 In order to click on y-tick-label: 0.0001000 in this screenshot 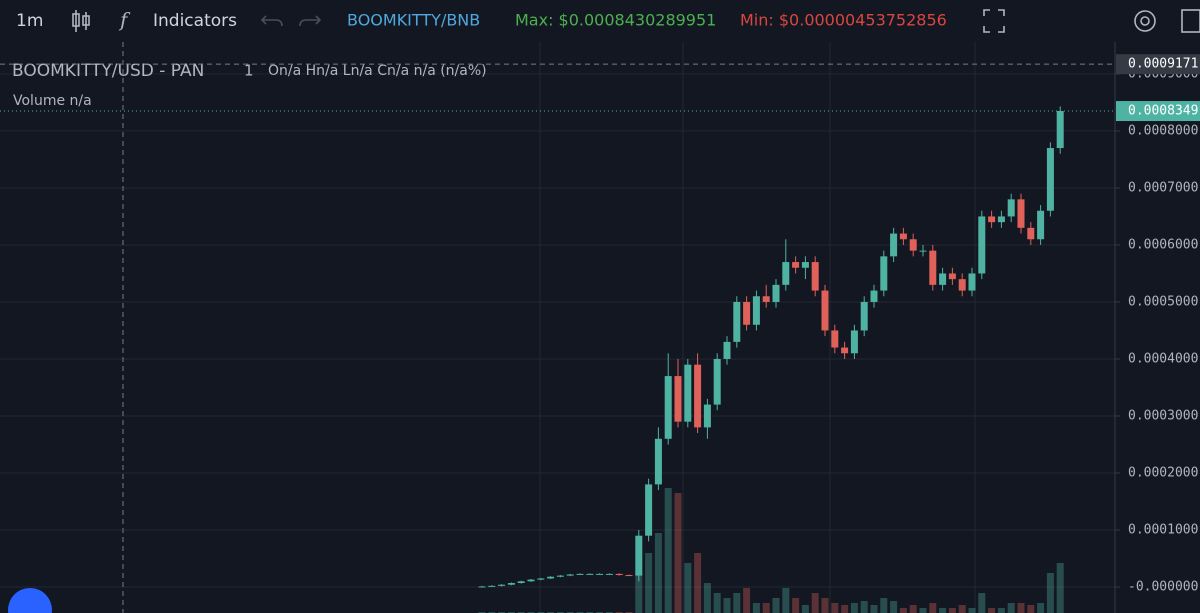, I will do `click(1163, 529)`.